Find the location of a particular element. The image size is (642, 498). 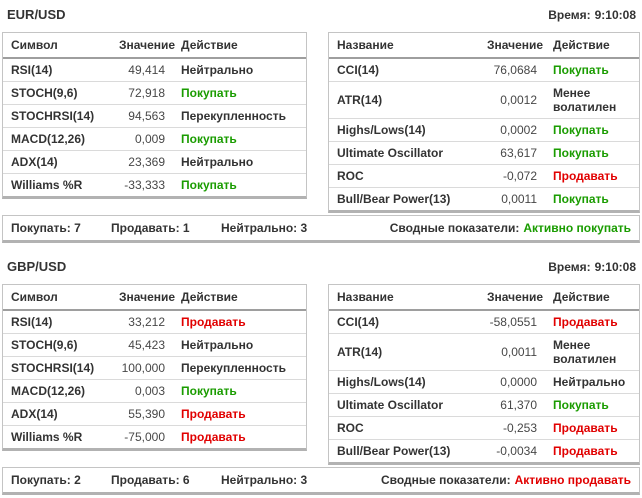

indicator-value: 0,0002 is located at coordinates (512, 130).